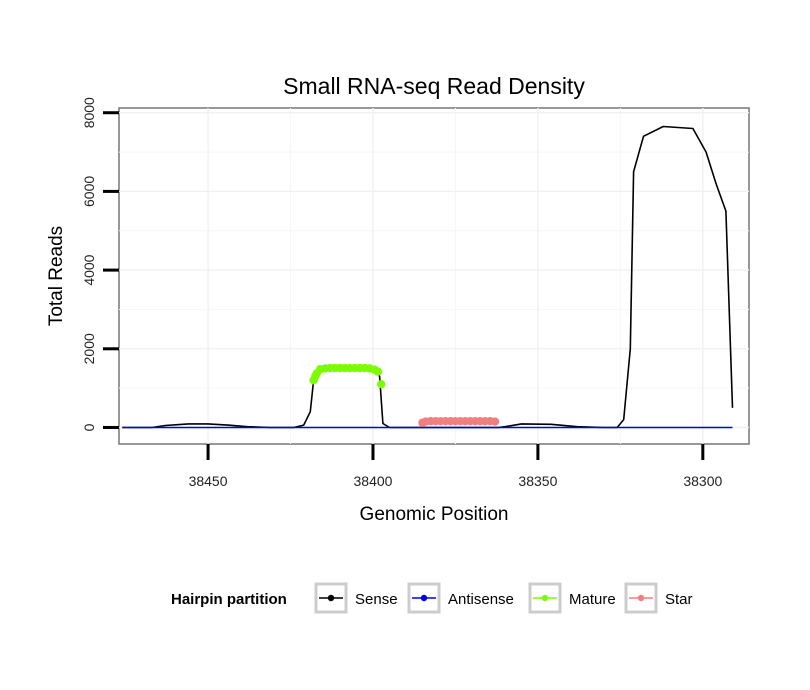 Image resolution: width=810 pixels, height=690 pixels. What do you see at coordinates (481, 599) in the screenshot?
I see `legend-label-antisense: Antisense` at bounding box center [481, 599].